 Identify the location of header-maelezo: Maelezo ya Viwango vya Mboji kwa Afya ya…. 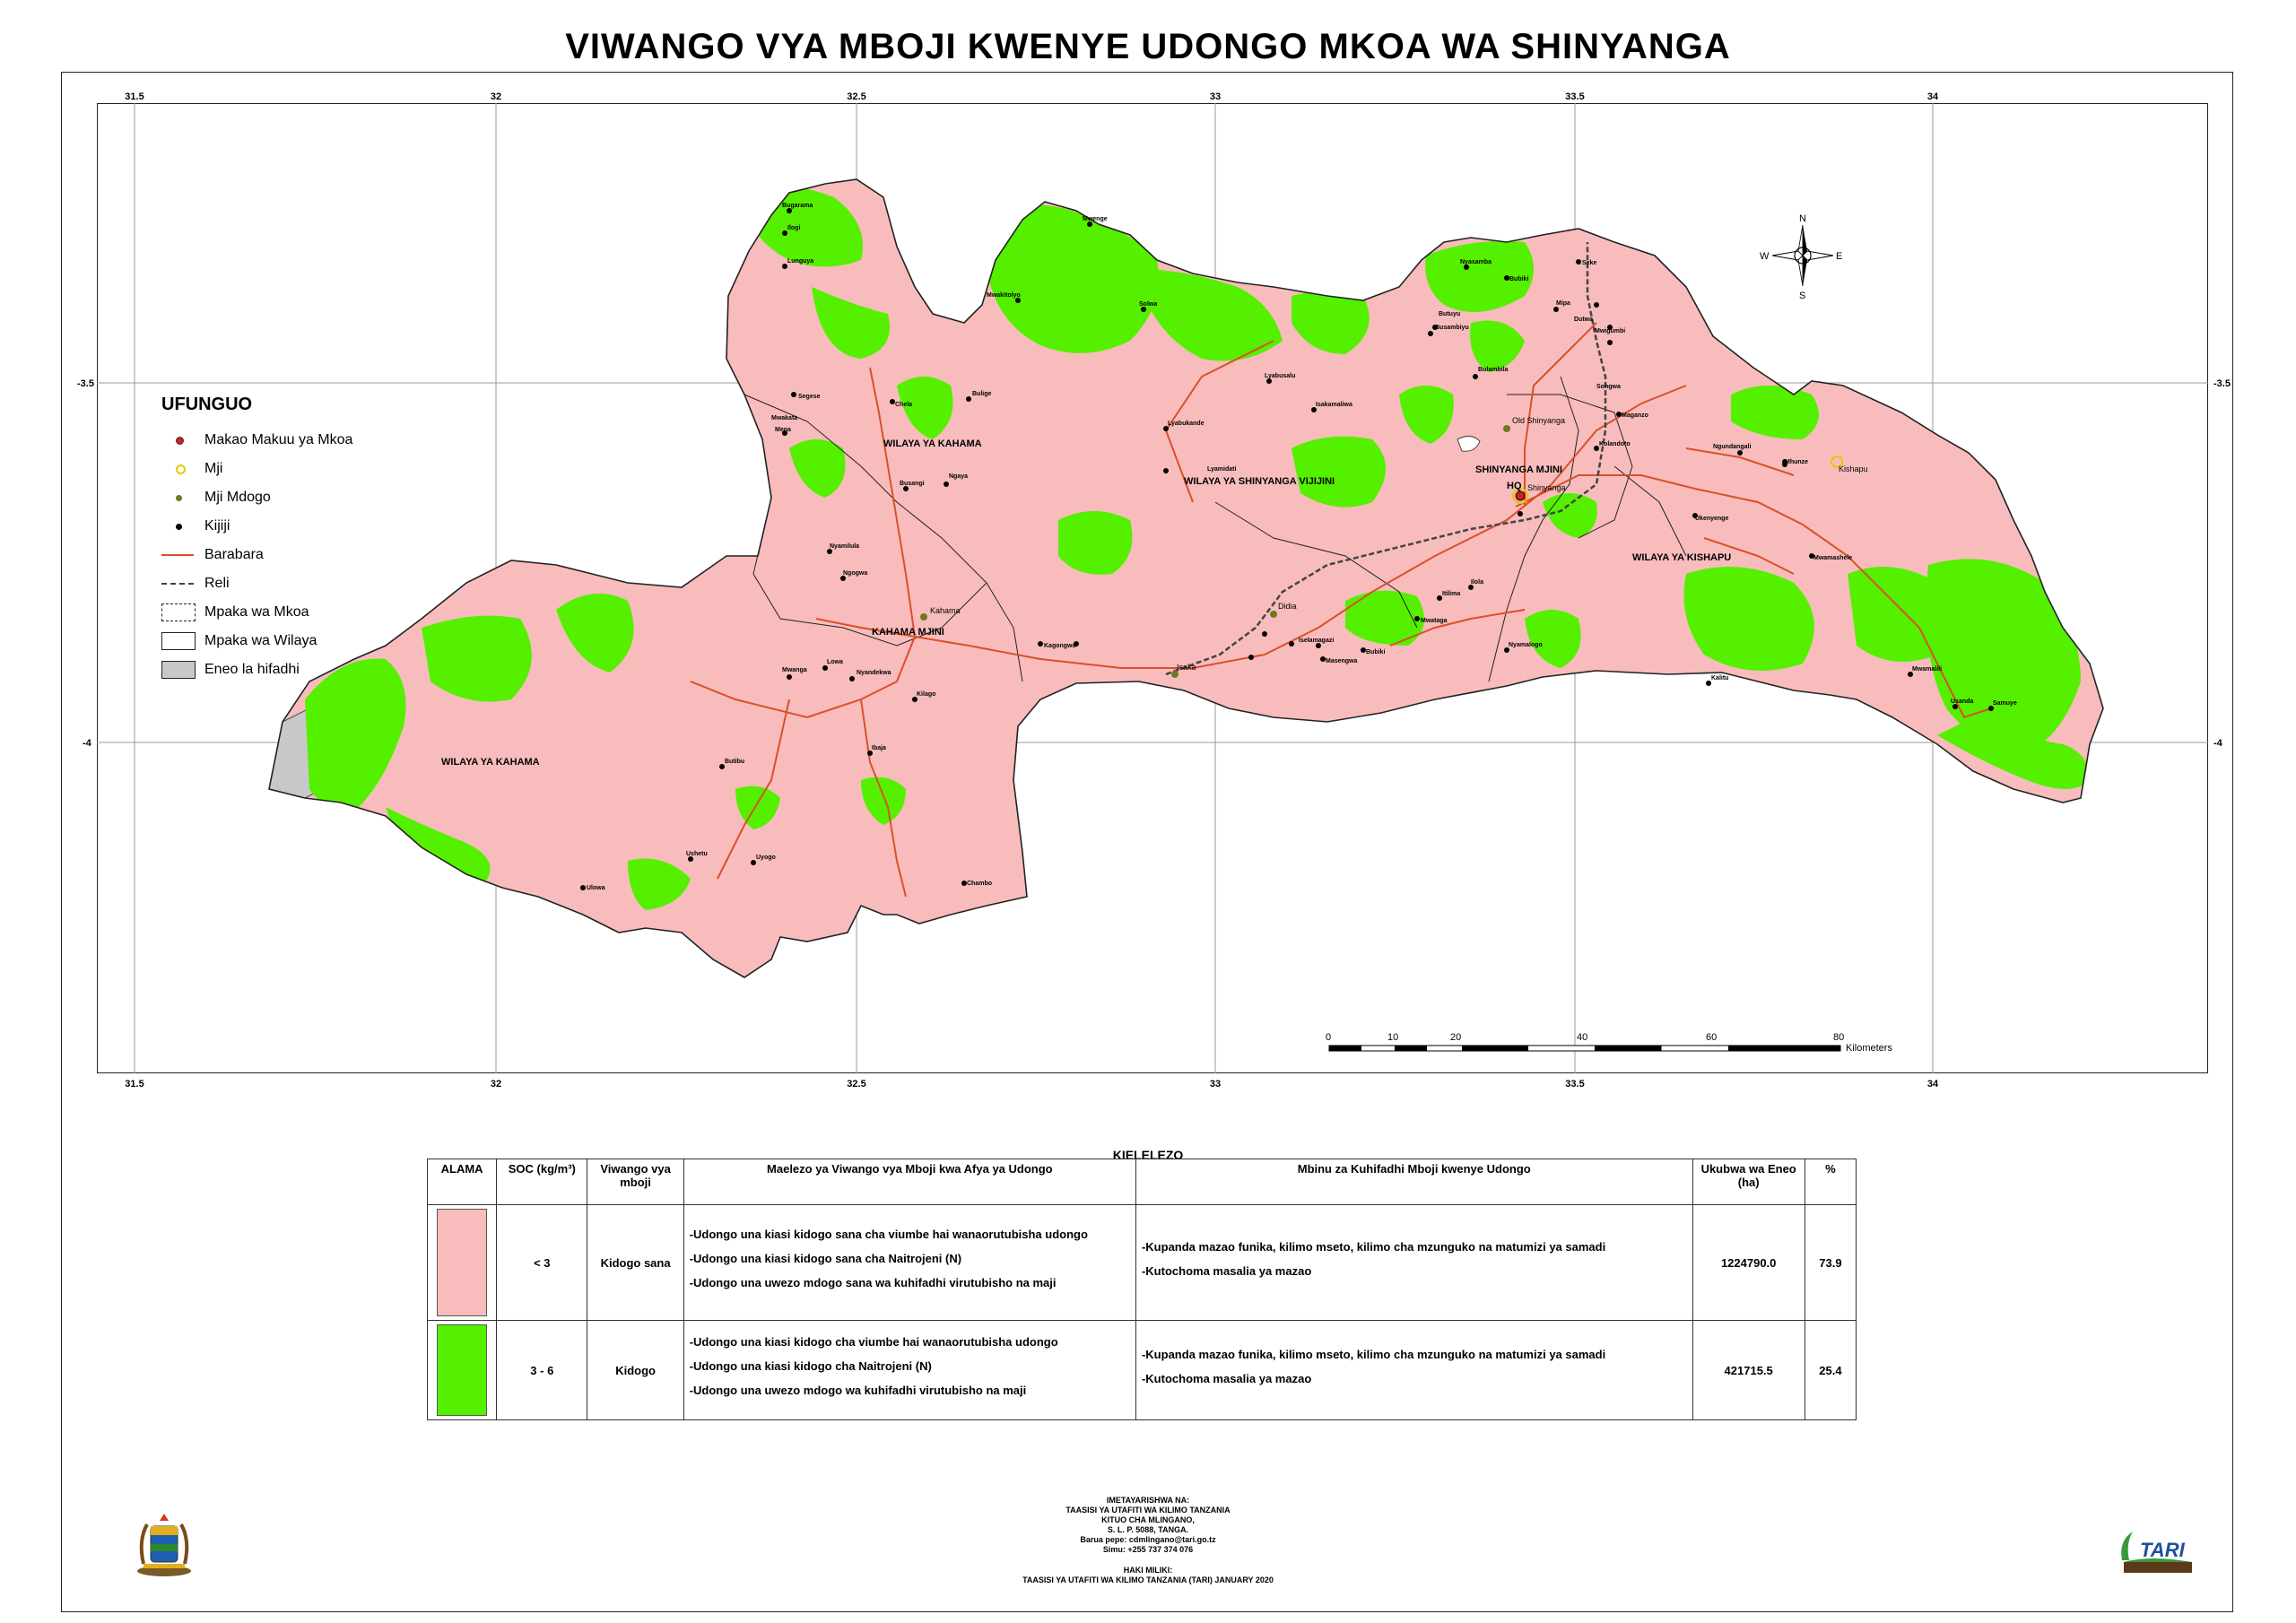
(909, 1182).